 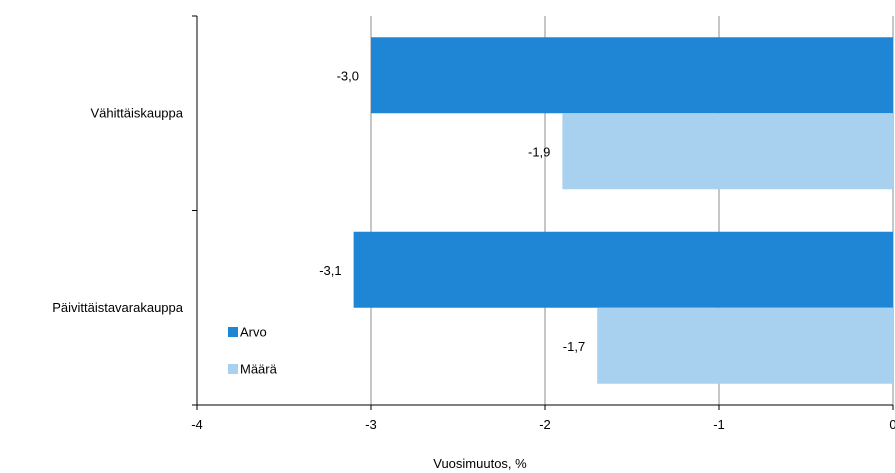 What do you see at coordinates (259, 369) in the screenshot?
I see `legend-label-maara: Määrä` at bounding box center [259, 369].